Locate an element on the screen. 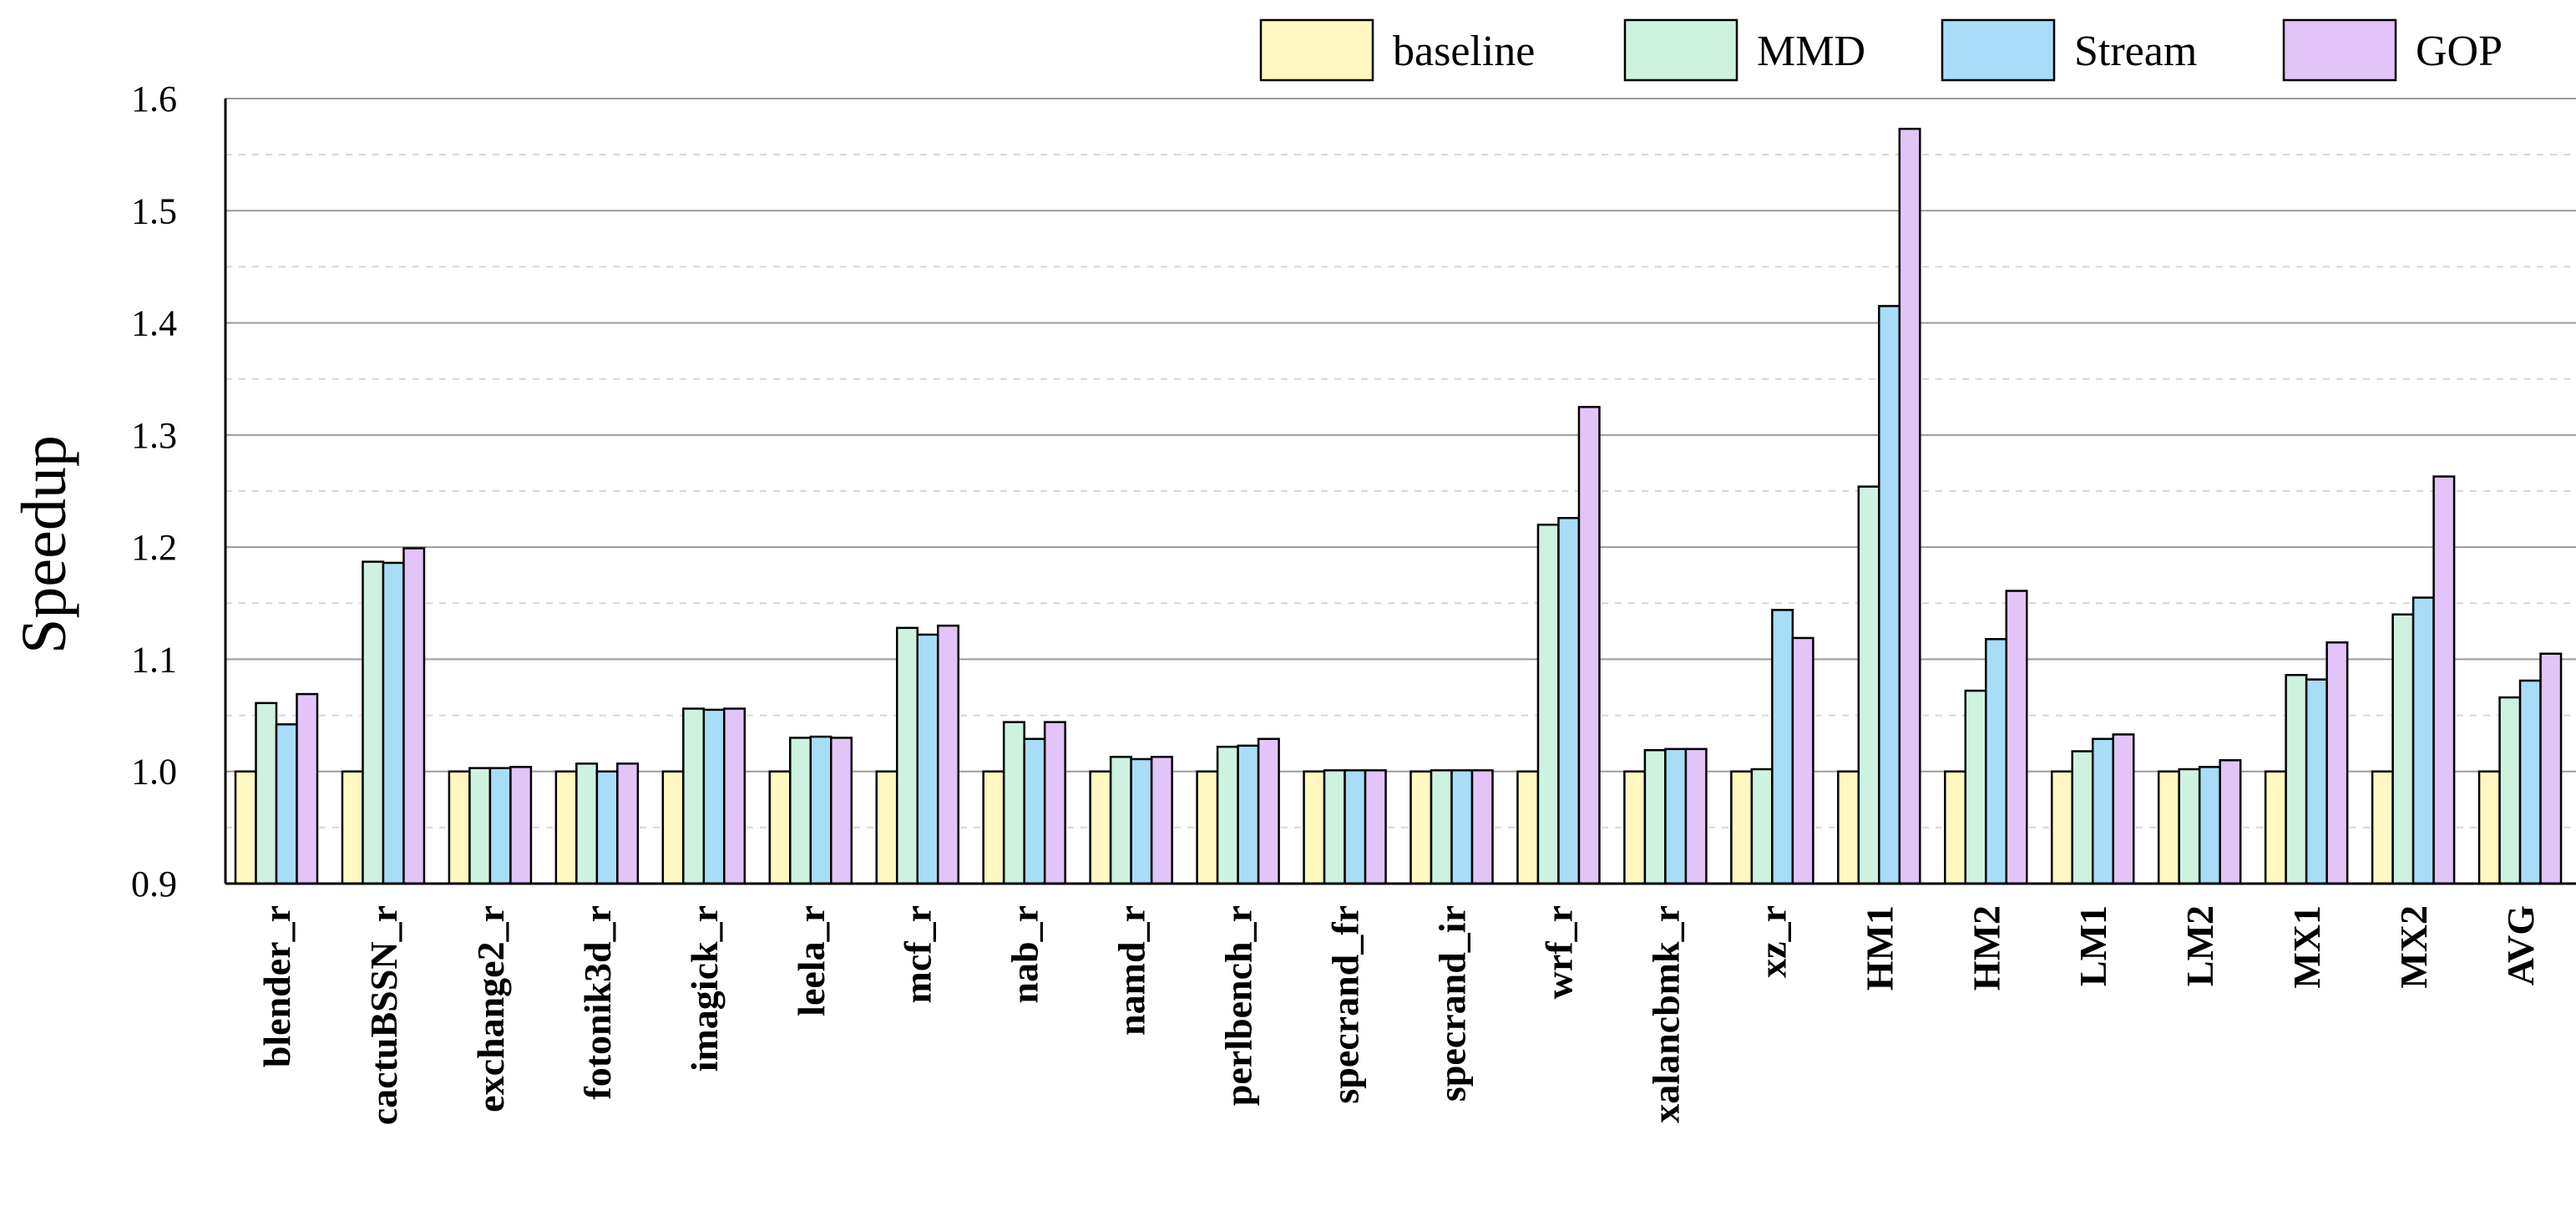 This screenshot has width=2576, height=1221. bar-MMD-xalancbmk_r is located at coordinates (1655, 816).